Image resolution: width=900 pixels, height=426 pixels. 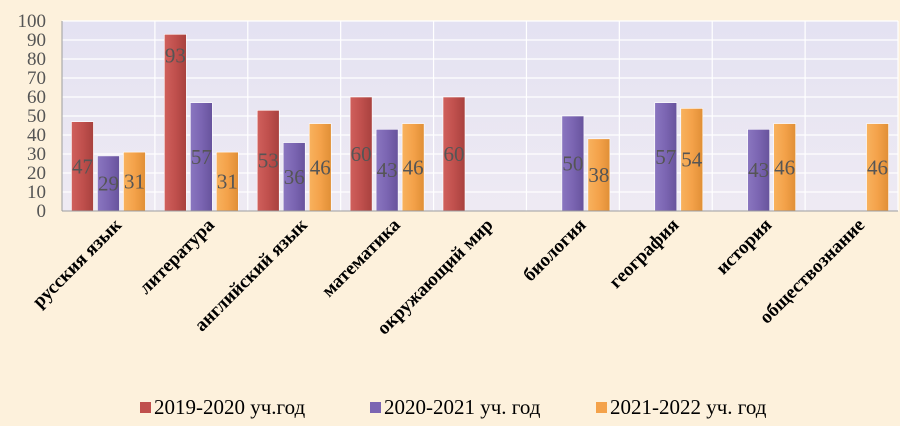 I want to click on category-label: биология, so click(x=554, y=250).